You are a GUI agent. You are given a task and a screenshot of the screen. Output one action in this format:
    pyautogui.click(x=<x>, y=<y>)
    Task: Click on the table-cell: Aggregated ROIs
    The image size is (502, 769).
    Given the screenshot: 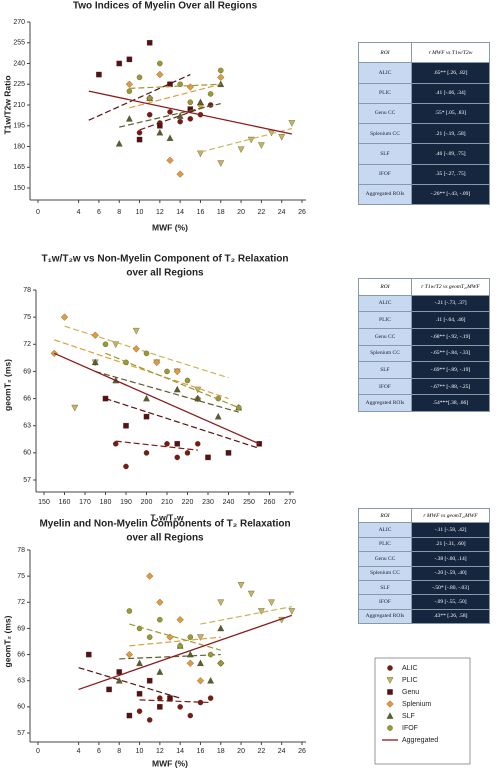 What is the action you would take?
    pyautogui.click(x=385, y=403)
    